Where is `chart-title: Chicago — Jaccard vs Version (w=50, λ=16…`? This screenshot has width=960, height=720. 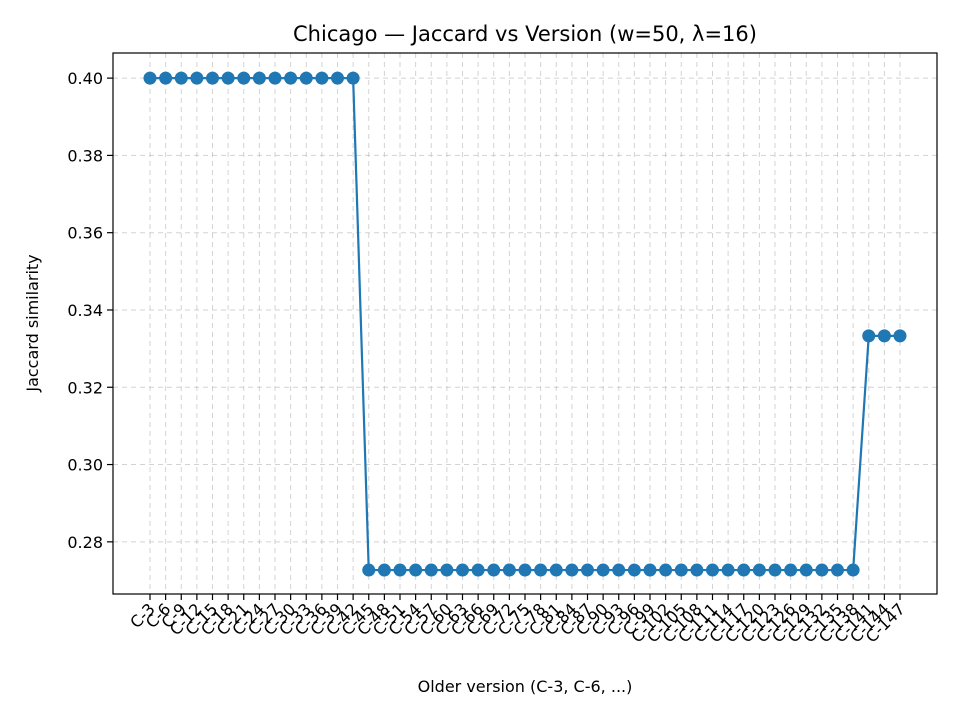
chart-title: Chicago — Jaccard vs Version (w=50, λ=16… is located at coordinates (525, 34).